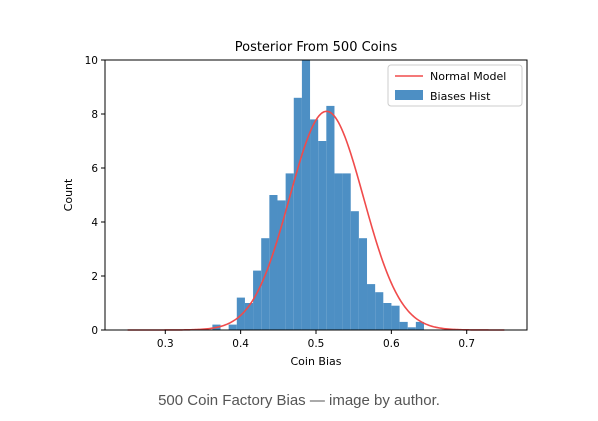  I want to click on y-axis-ticks: 0 2 4 6 8 10, so click(95, 196).